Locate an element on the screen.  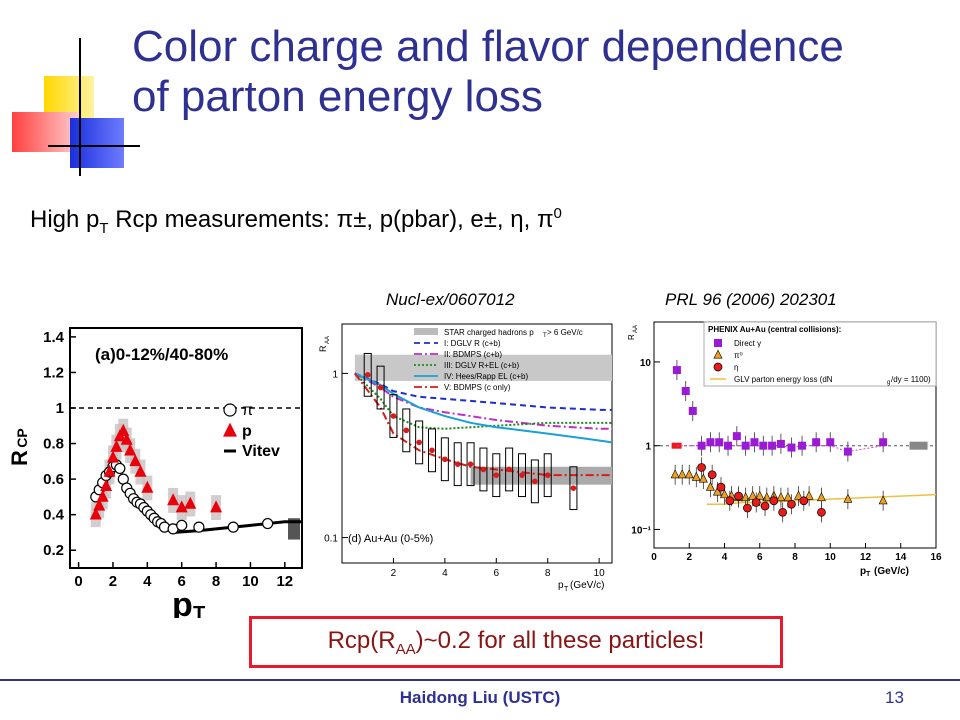
legend-title: PHENIX Au+Au (central collisions): is located at coordinates (774, 329).